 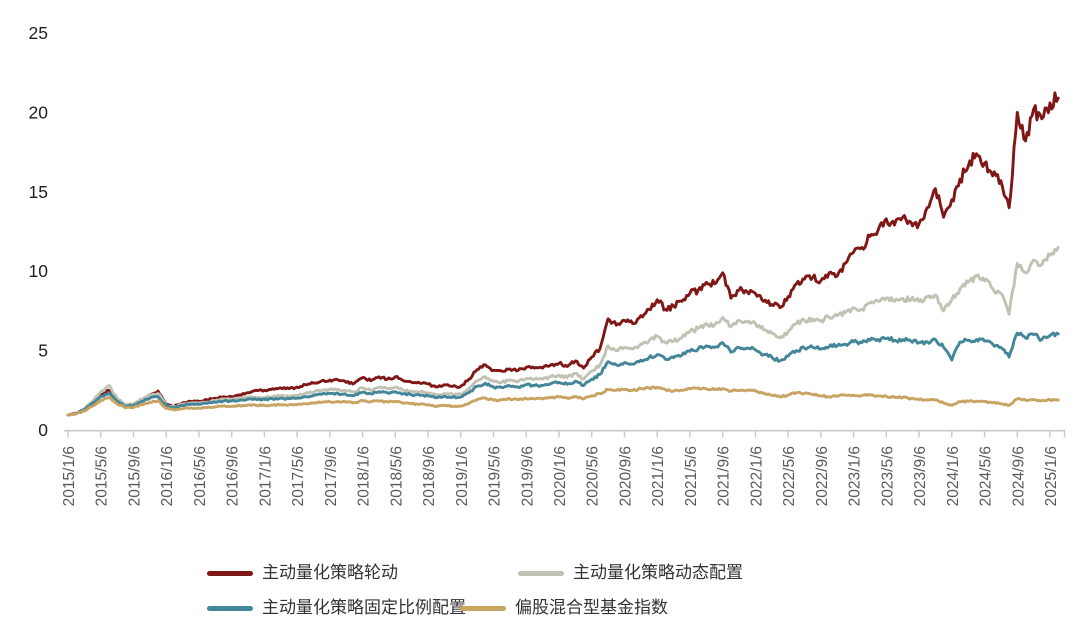 What do you see at coordinates (364, 607) in the screenshot?
I see `legend-label-fixed-ratio: 主动量化策略固定比例配置` at bounding box center [364, 607].